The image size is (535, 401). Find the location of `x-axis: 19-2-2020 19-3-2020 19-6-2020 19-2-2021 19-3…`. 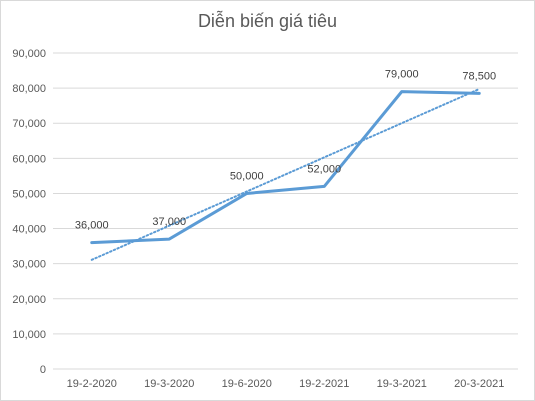

x-axis: 19-2-2020 19-3-2020 19-6-2020 19-2-2021 19-3… is located at coordinates (286, 384).